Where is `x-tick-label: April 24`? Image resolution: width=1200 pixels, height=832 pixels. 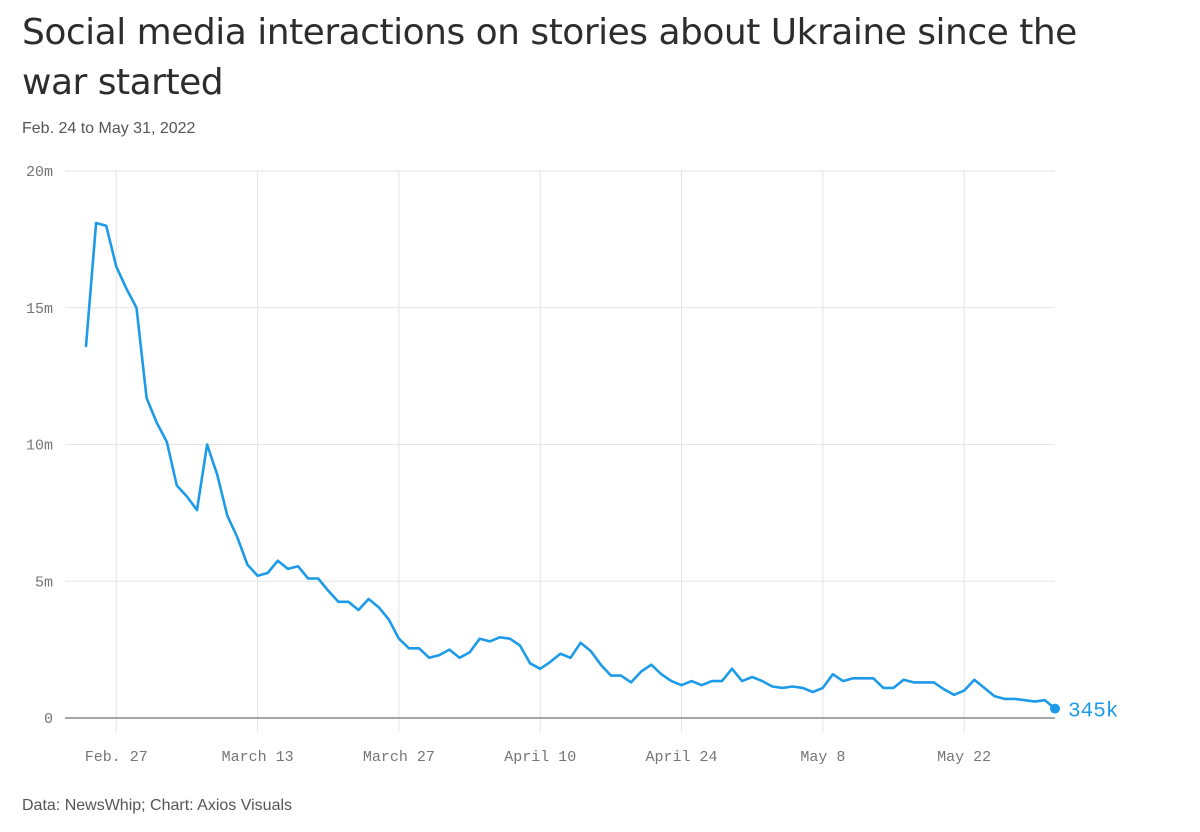 x-tick-label: April 24 is located at coordinates (682, 757).